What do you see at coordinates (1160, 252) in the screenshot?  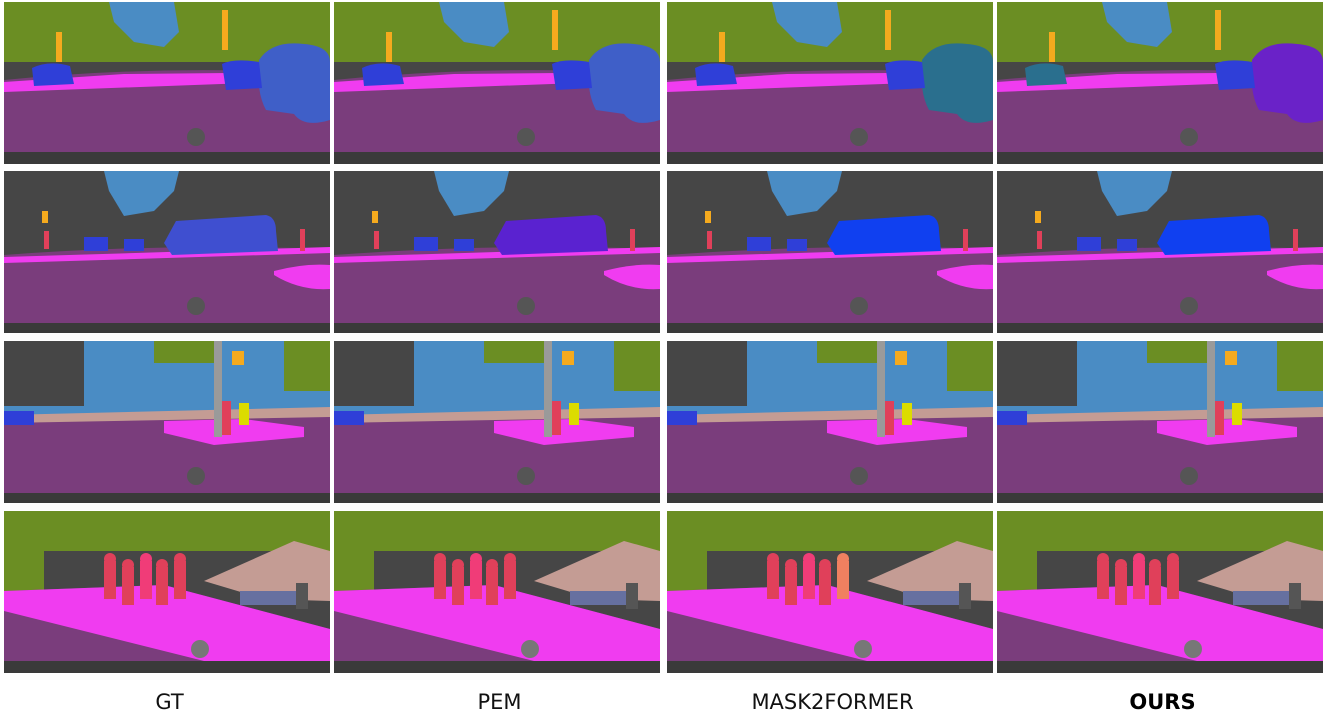 I see `panel-r2-c4` at bounding box center [1160, 252].